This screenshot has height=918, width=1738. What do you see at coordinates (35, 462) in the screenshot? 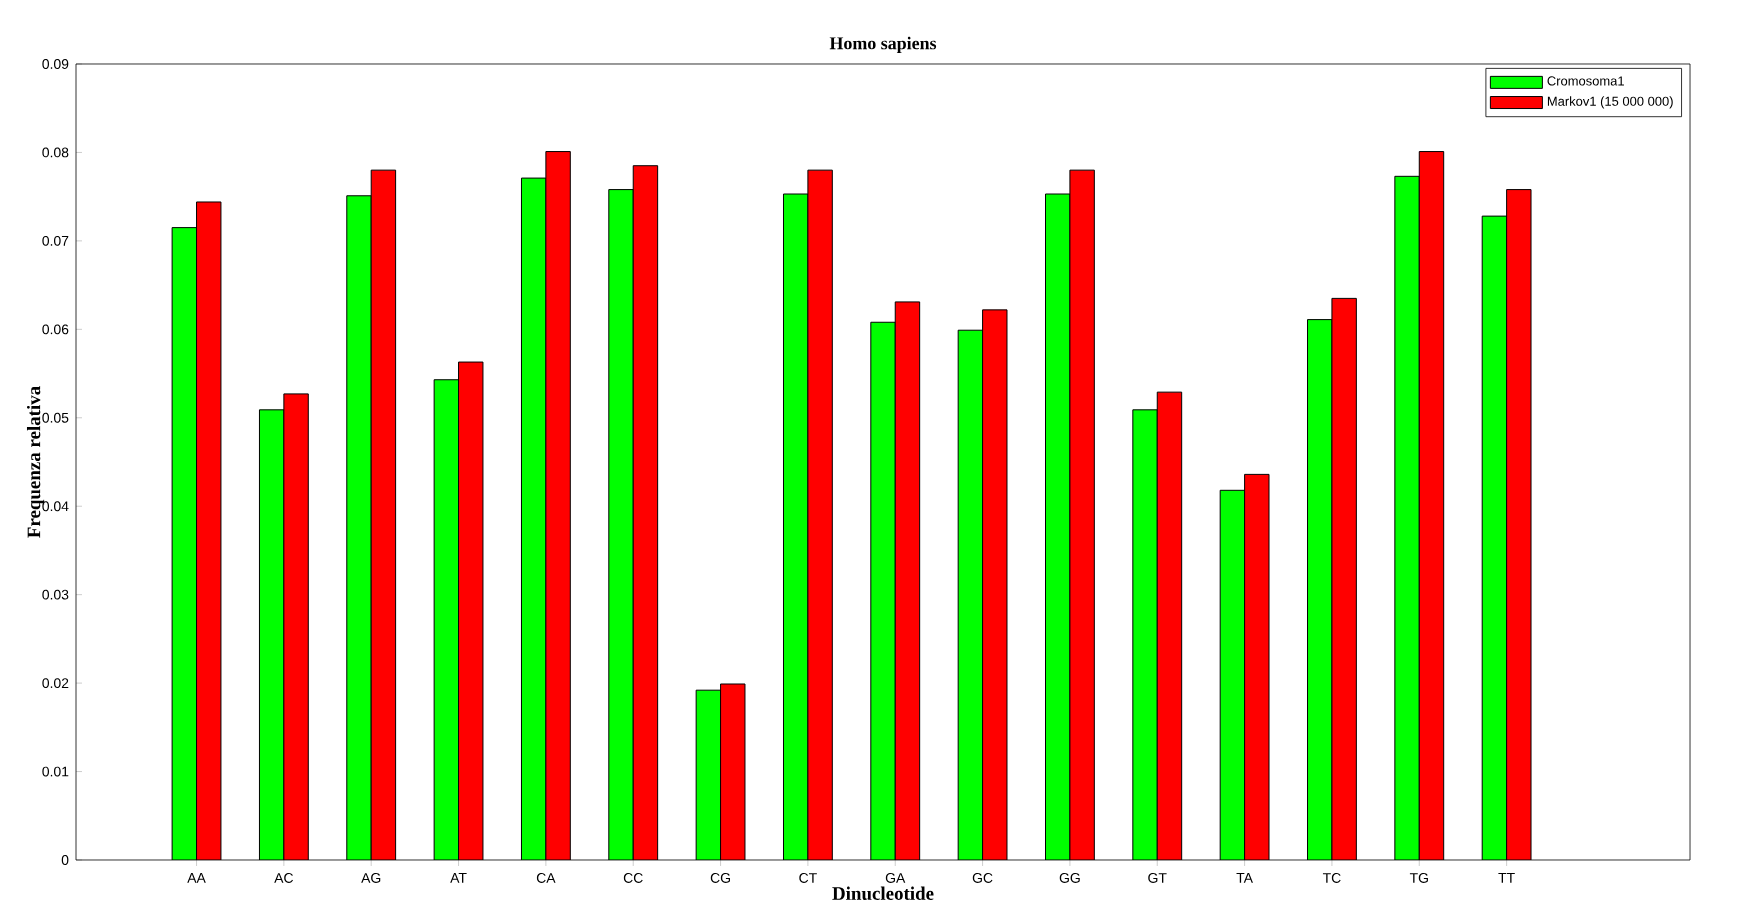
I see `y-axis-title: Frequenza relativa` at bounding box center [35, 462].